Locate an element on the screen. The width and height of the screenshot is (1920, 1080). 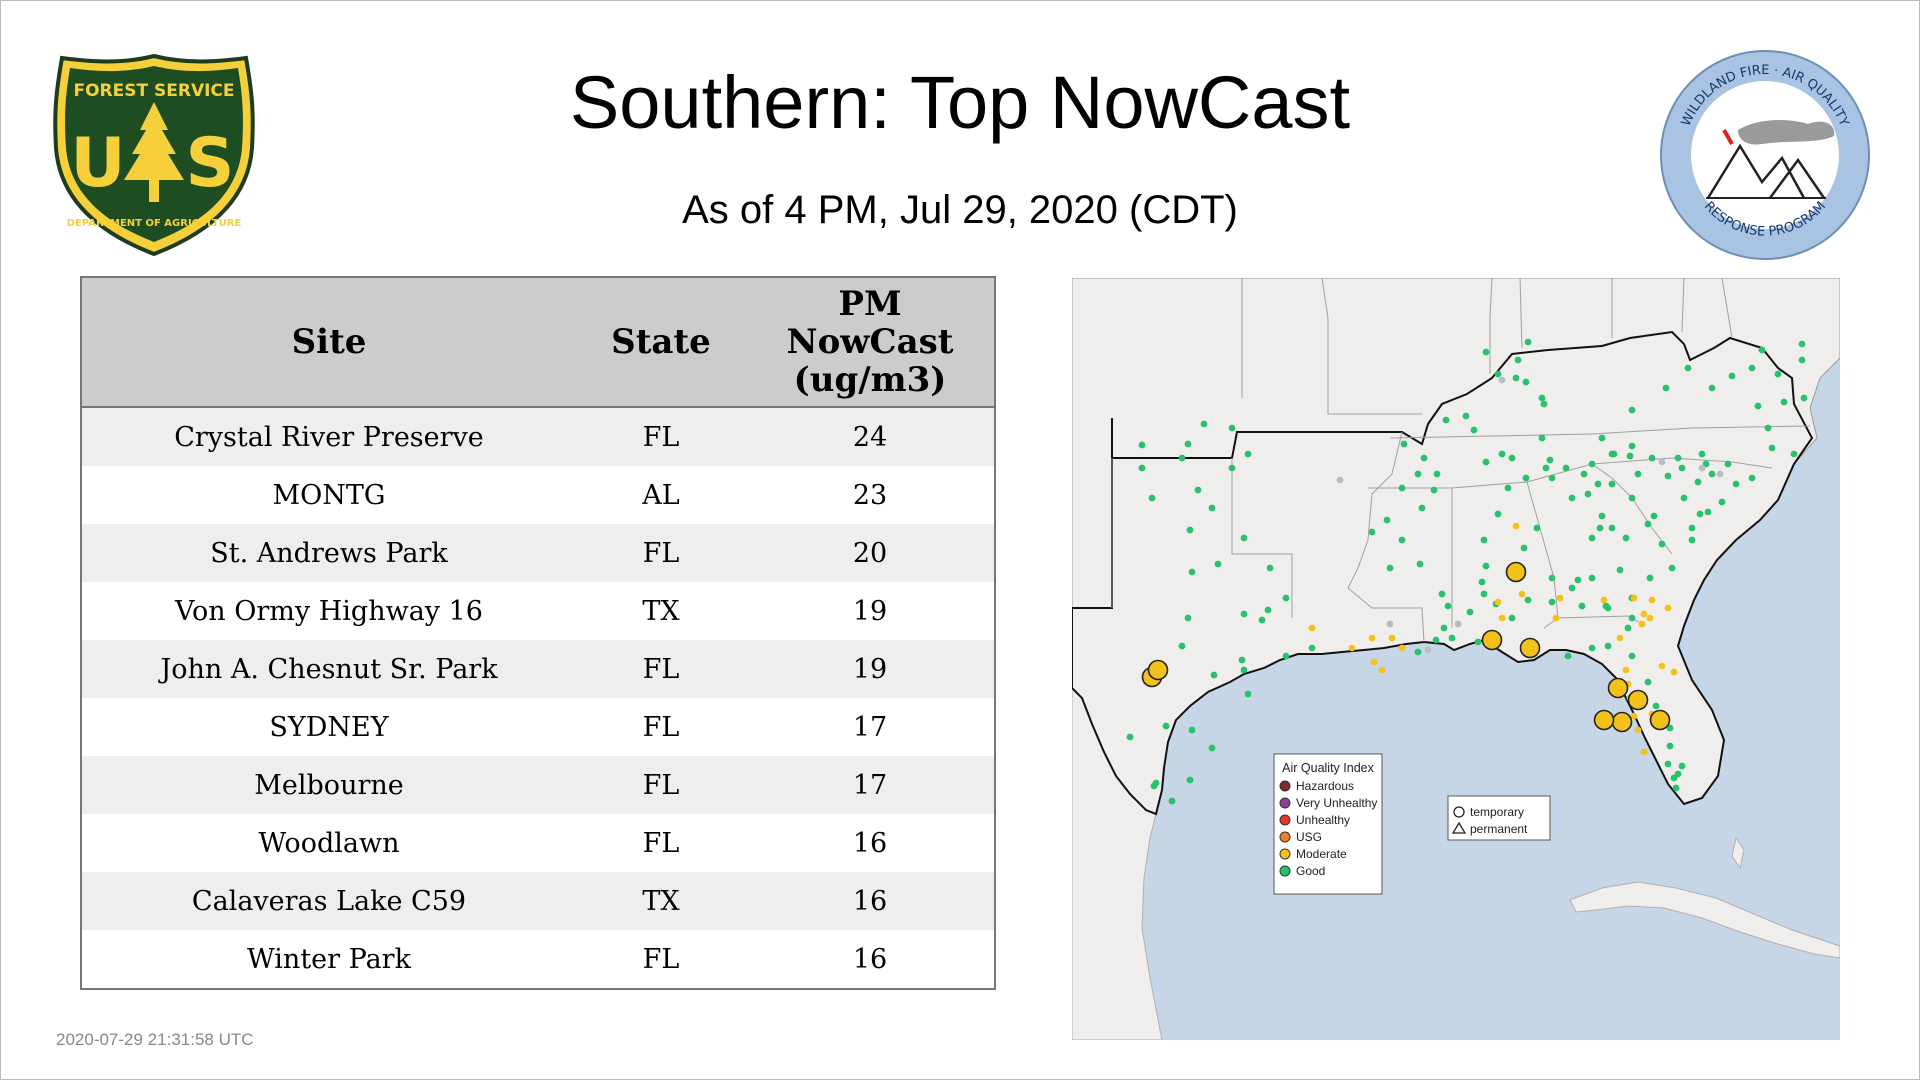
table-row: Crystal River Preserve FL 24 is located at coordinates (538, 436).